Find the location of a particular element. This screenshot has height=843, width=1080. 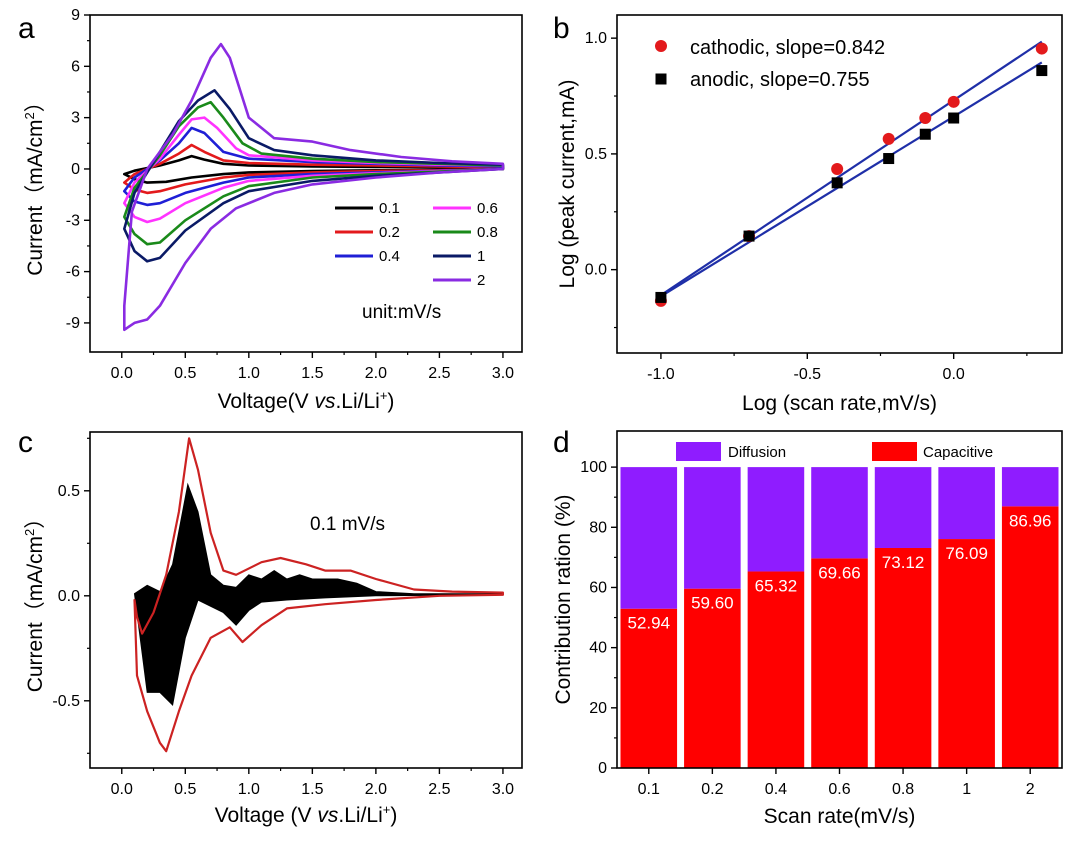

annotation-unit: unit:mV/s is located at coordinates (401, 312).